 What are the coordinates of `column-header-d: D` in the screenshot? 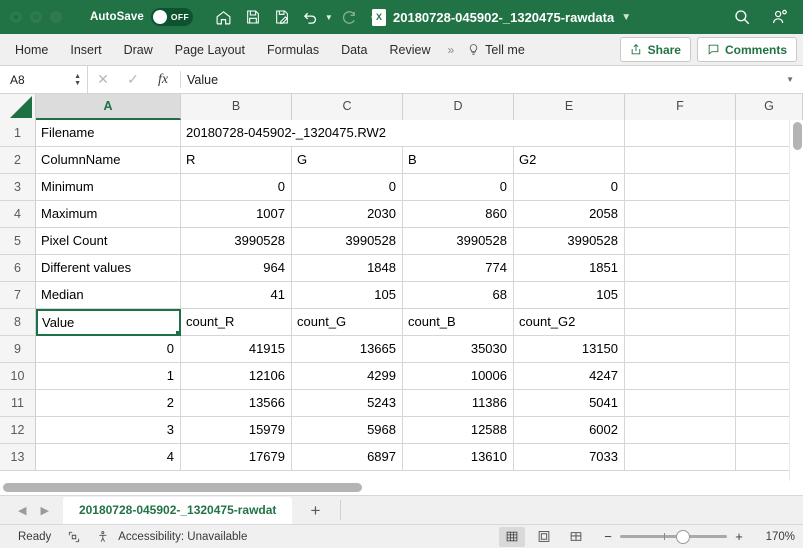 It's located at (458, 107).